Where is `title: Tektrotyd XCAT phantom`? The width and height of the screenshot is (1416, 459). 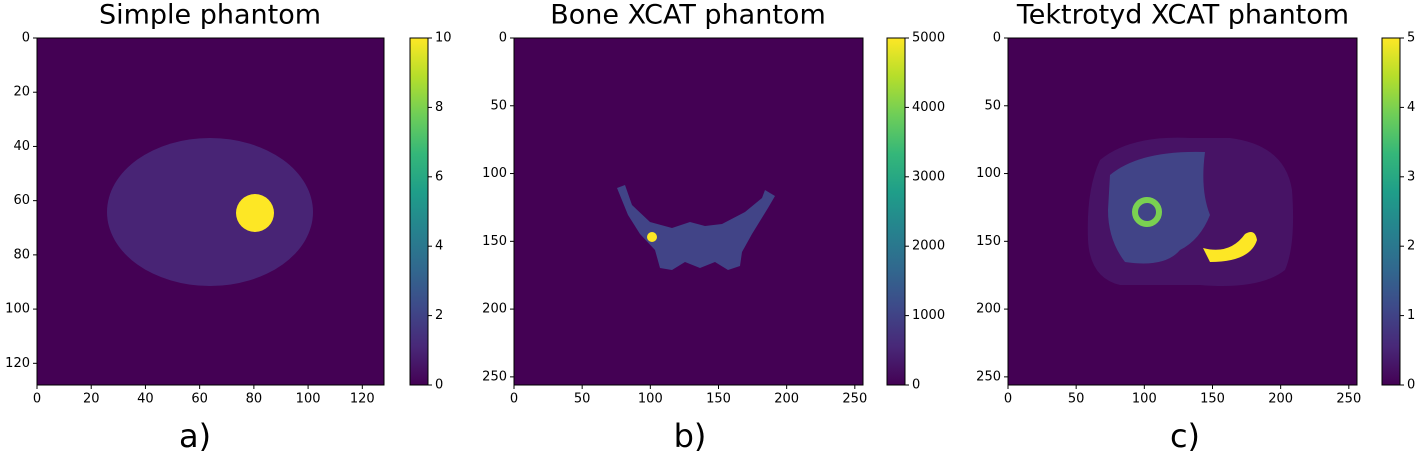
title: Tektrotyd XCAT phantom is located at coordinates (1182, 15).